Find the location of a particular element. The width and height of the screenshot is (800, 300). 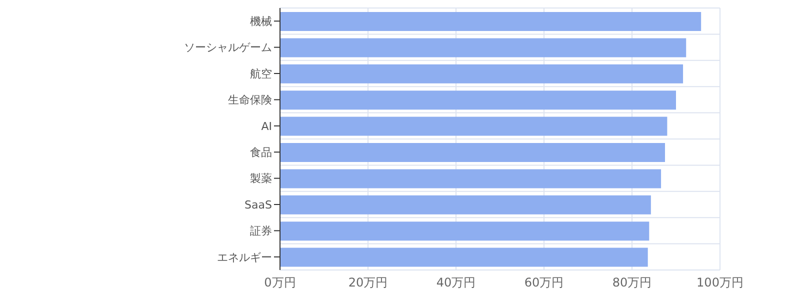

y-tick-label: 製薬 is located at coordinates (261, 179).